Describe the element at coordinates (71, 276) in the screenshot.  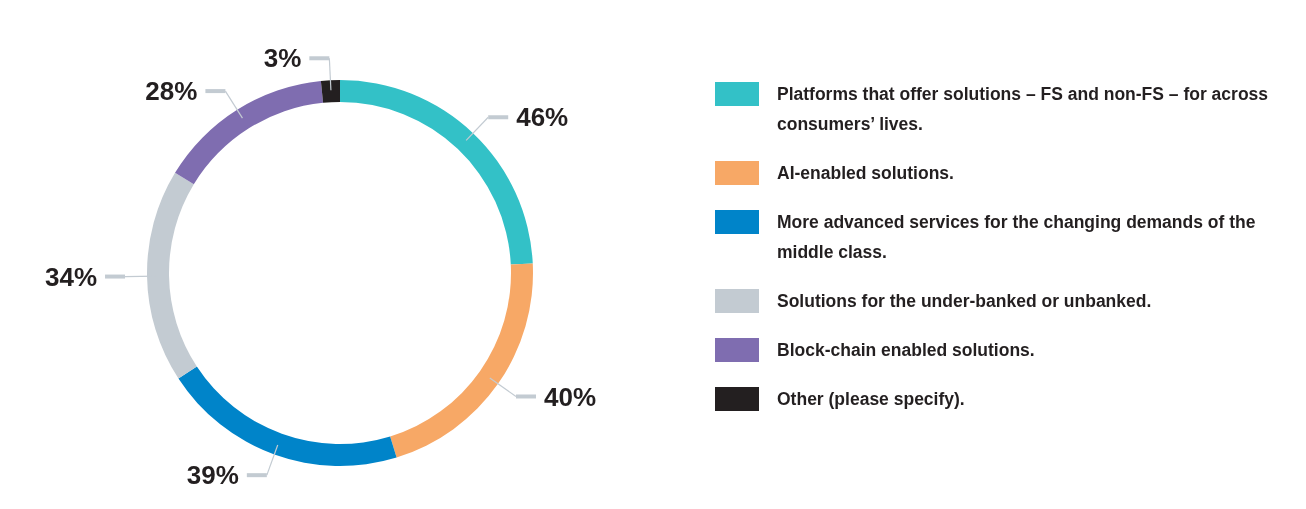
I see `data-label: 34%` at that location.